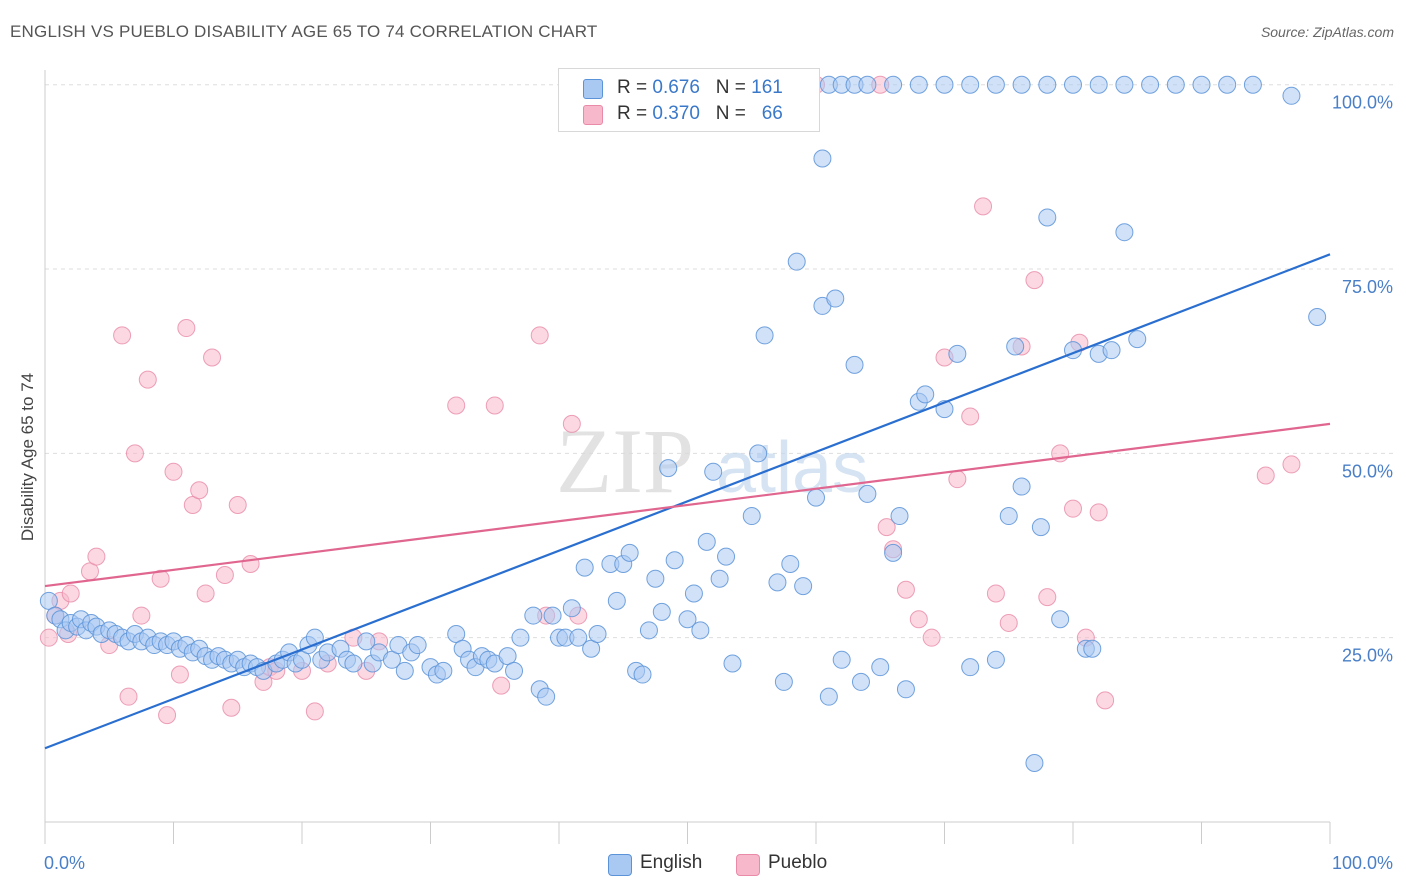 This screenshot has height=892, width=1406. I want to click on pueblo-legend-label: Pueblo, so click(798, 862).